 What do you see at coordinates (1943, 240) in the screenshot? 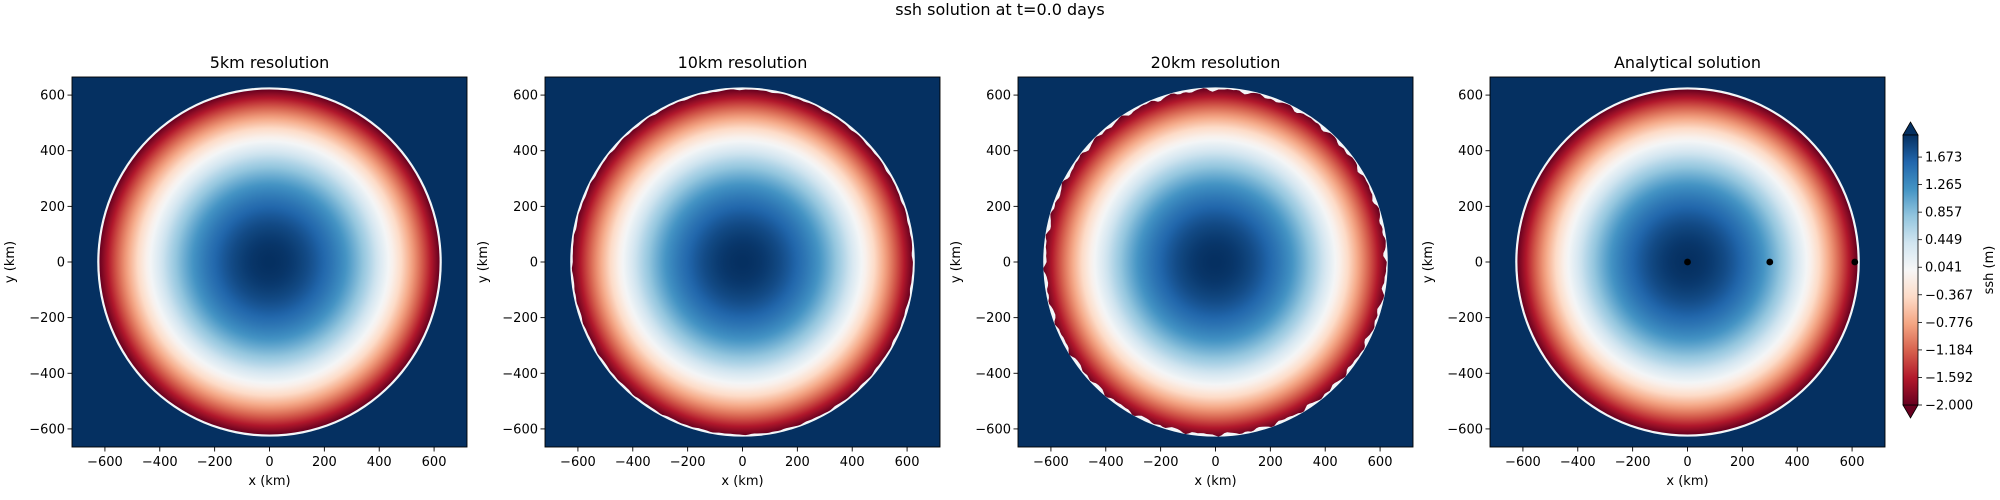
I see `colorbar-tick-label: 0.449` at bounding box center [1943, 240].